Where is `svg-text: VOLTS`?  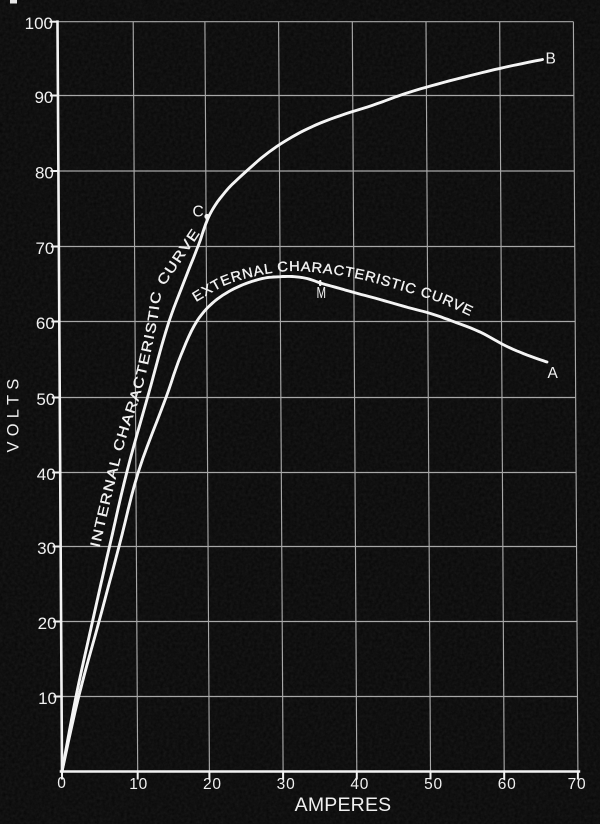
svg-text: VOLTS is located at coordinates (14, 413).